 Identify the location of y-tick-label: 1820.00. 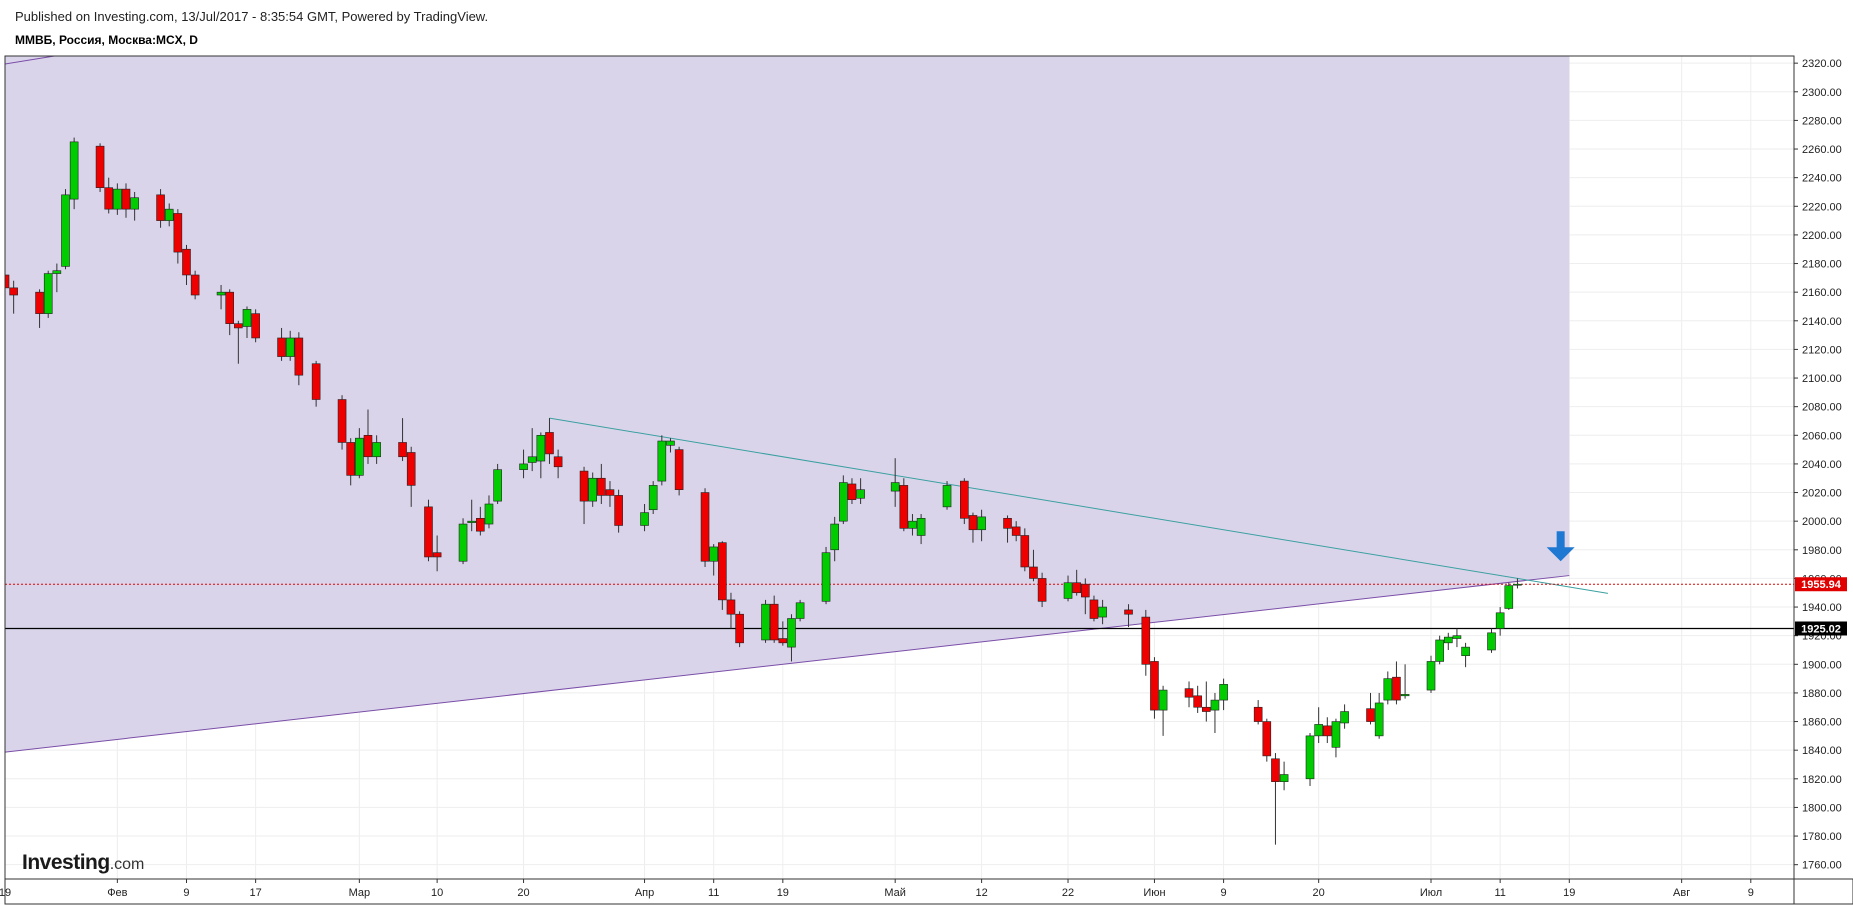
(1822, 780).